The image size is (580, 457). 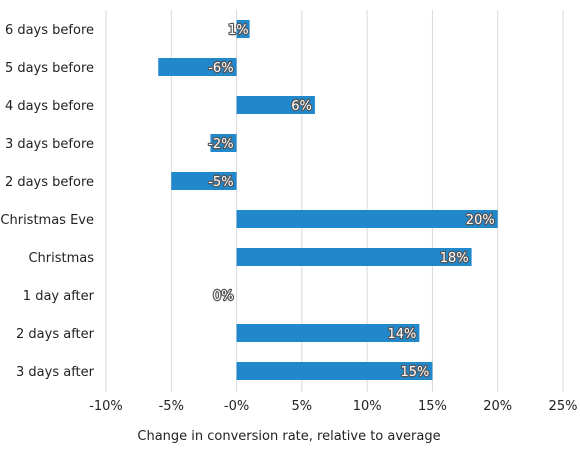 I want to click on category-label: 3 days after, so click(x=55, y=372).